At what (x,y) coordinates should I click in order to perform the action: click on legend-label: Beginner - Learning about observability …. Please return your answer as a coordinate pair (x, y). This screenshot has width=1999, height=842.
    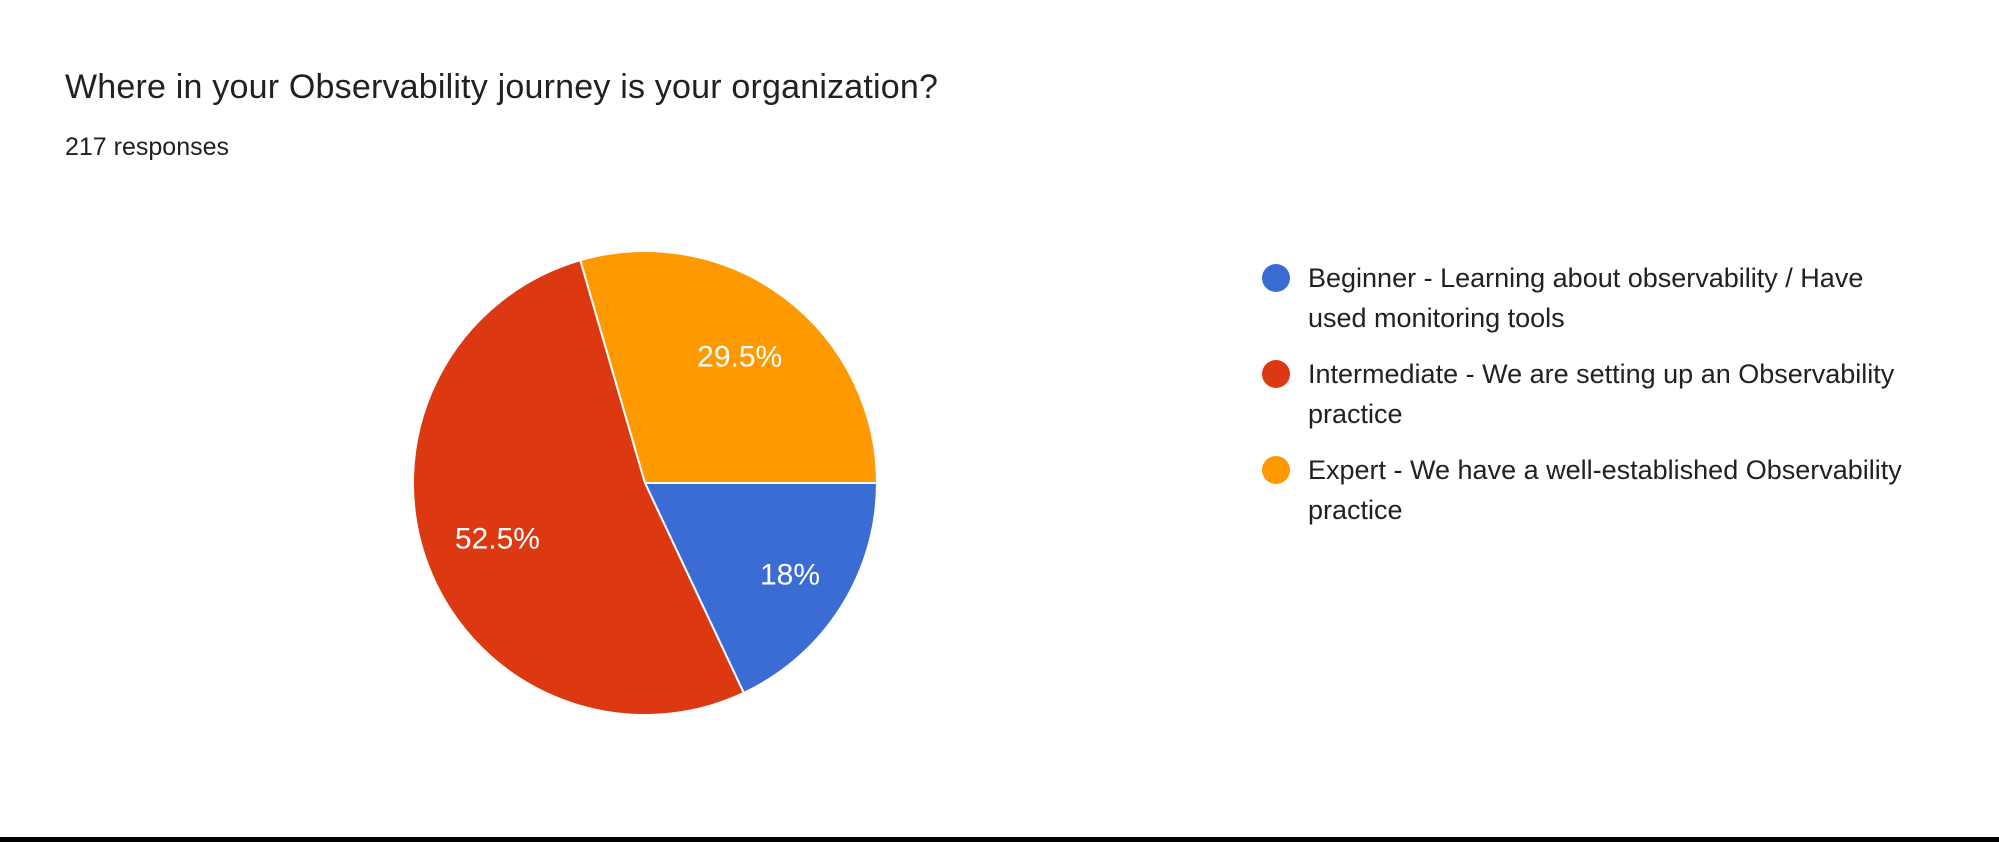
    Looking at the image, I should click on (1586, 298).